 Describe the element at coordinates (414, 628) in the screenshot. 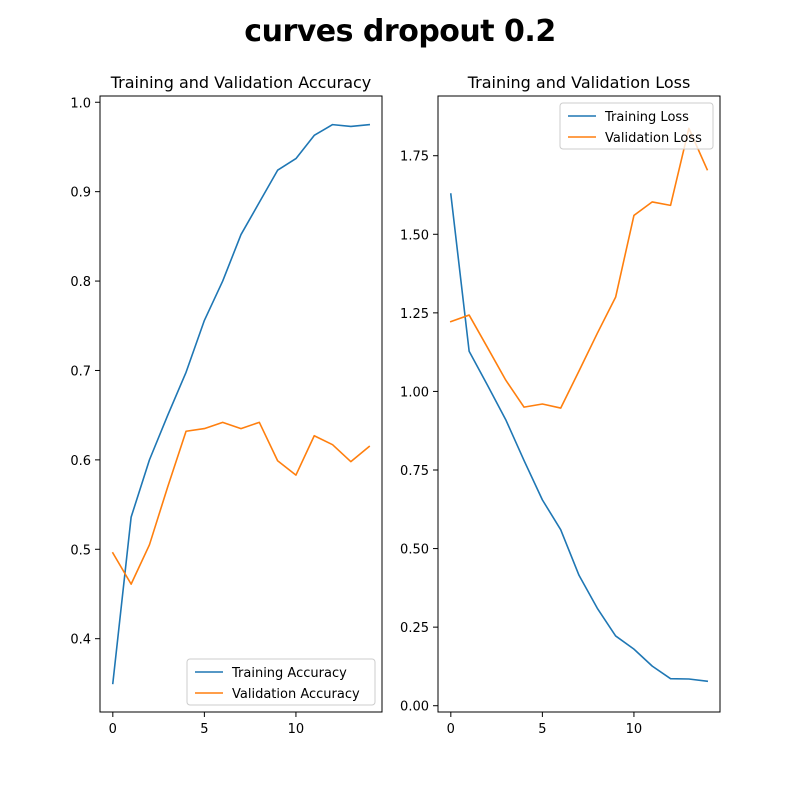

I see `loss-y-tick-label: 0.25` at that location.